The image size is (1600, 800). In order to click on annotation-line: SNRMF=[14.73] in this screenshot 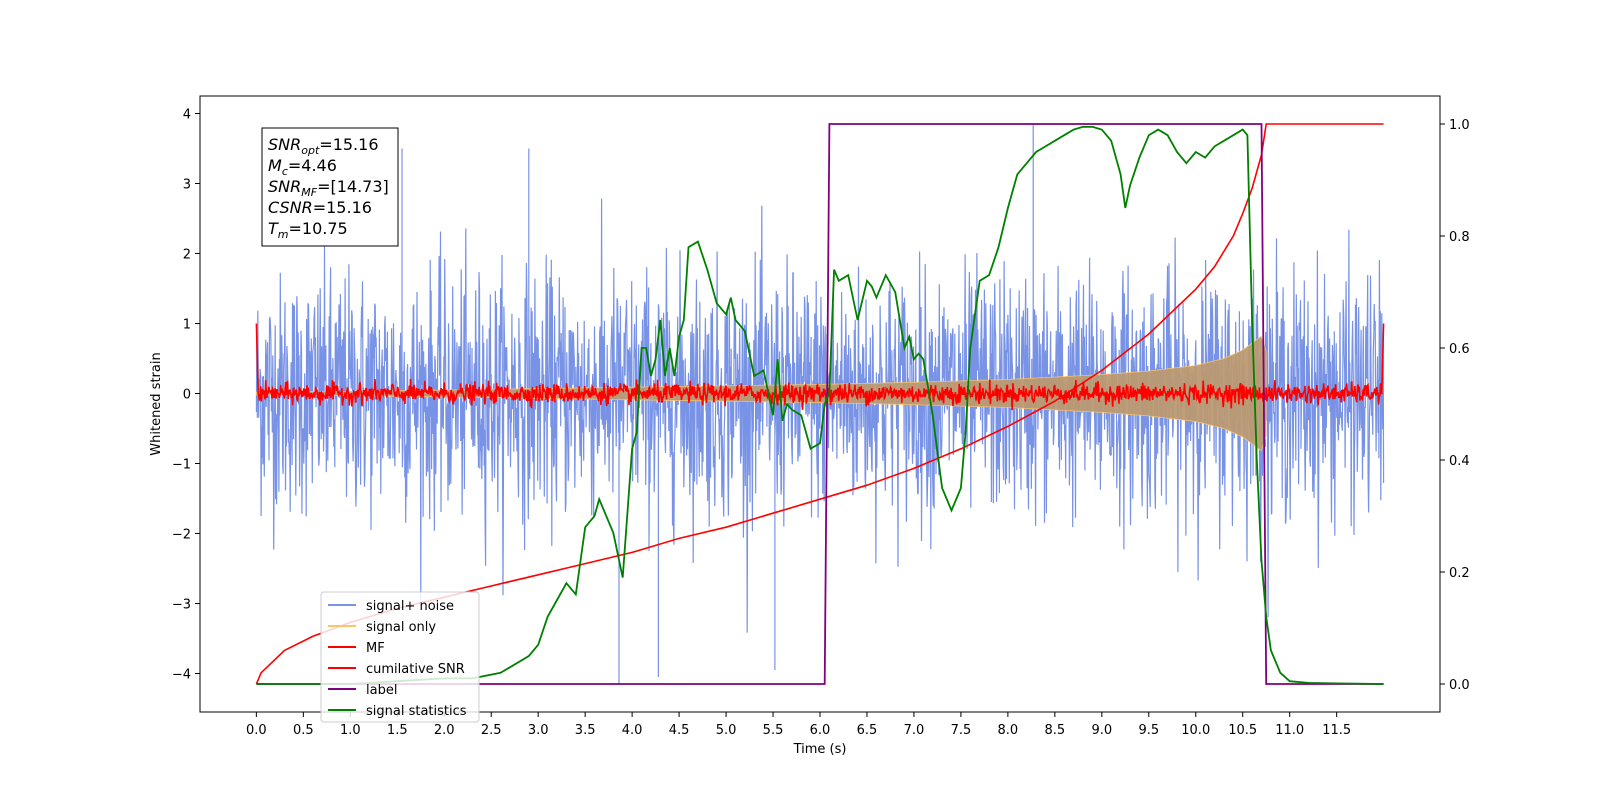, I will do `click(328, 188)`.